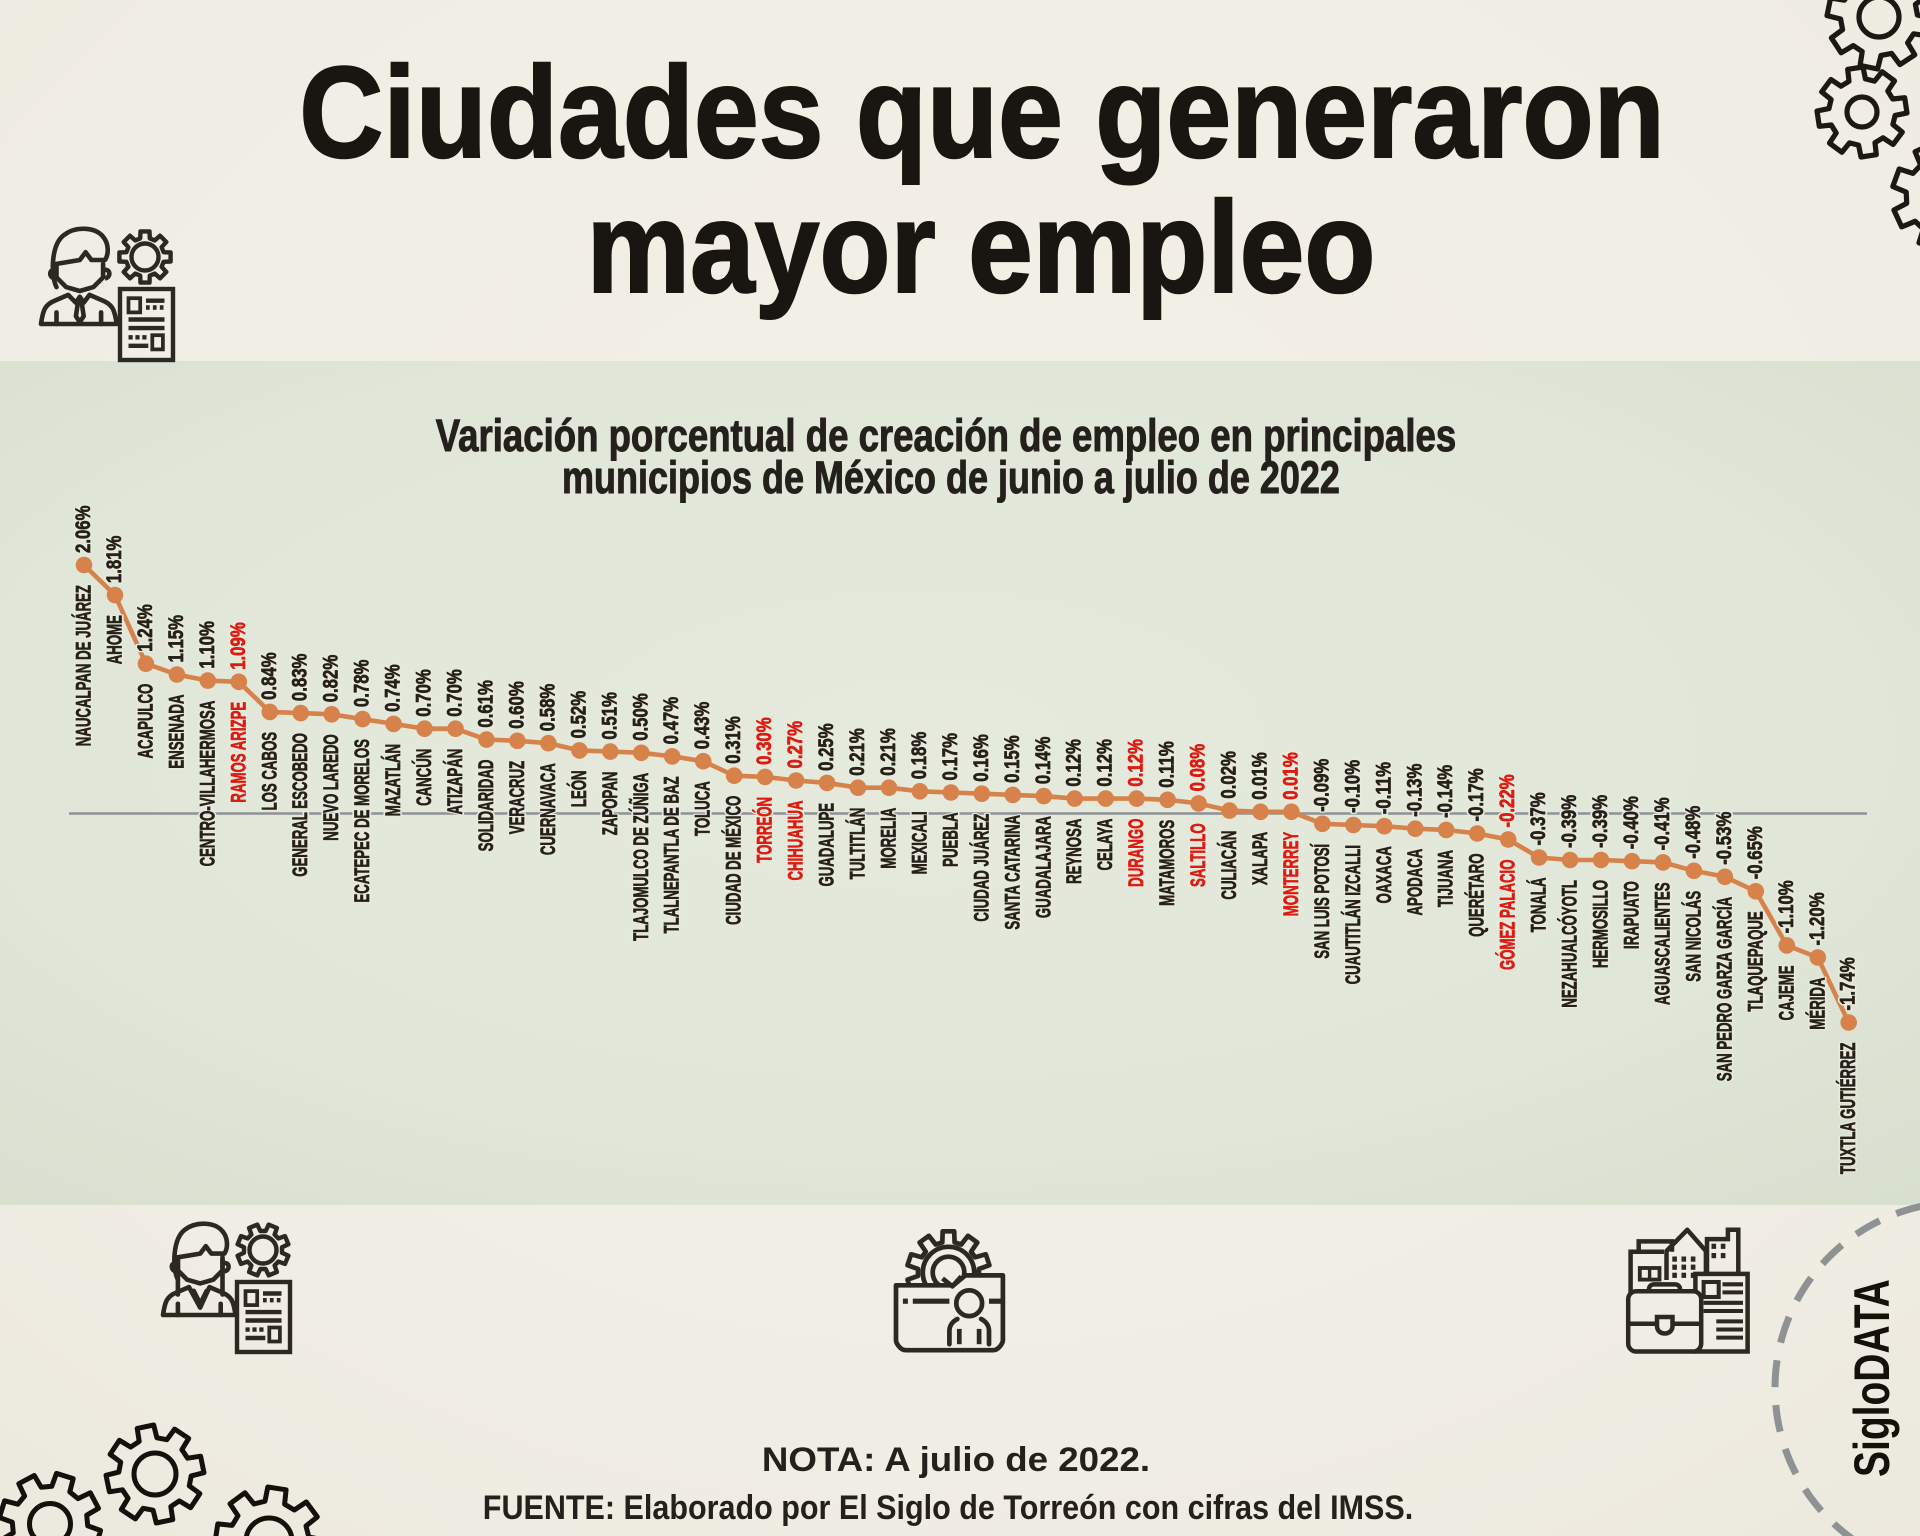 Image resolution: width=1920 pixels, height=1536 pixels. What do you see at coordinates (956, 1459) in the screenshot?
I see `svg-text: NOTA: A julio de 2022.` at bounding box center [956, 1459].